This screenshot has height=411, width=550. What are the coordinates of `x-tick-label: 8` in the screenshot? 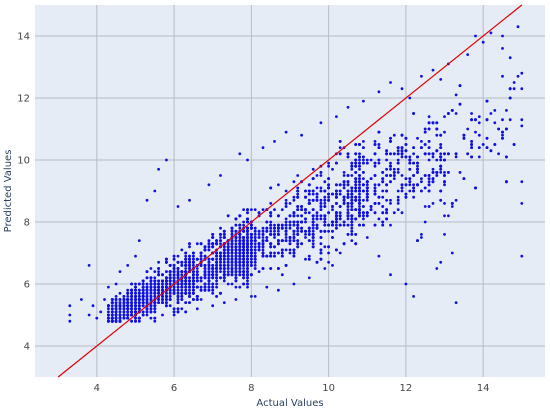 It's located at (251, 388).